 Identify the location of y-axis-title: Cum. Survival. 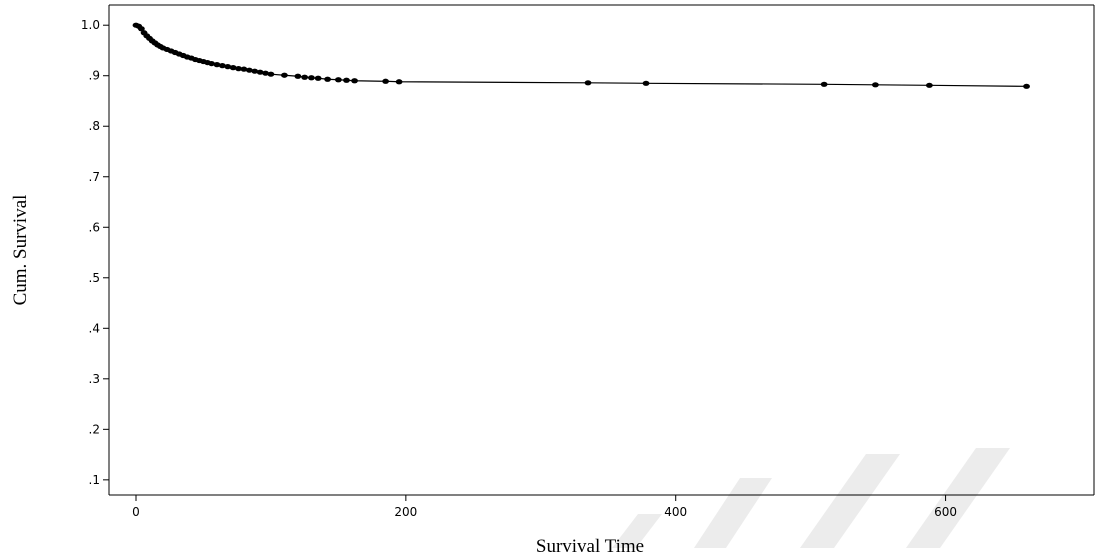
(20, 250).